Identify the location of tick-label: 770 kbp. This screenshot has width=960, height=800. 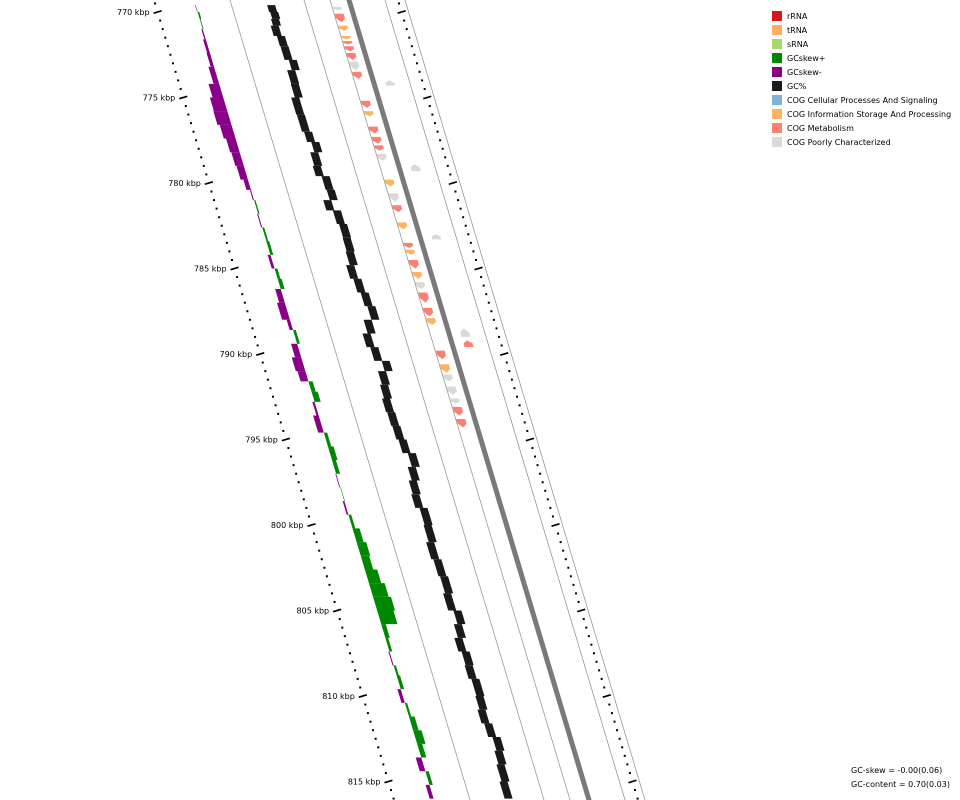
(133, 12).